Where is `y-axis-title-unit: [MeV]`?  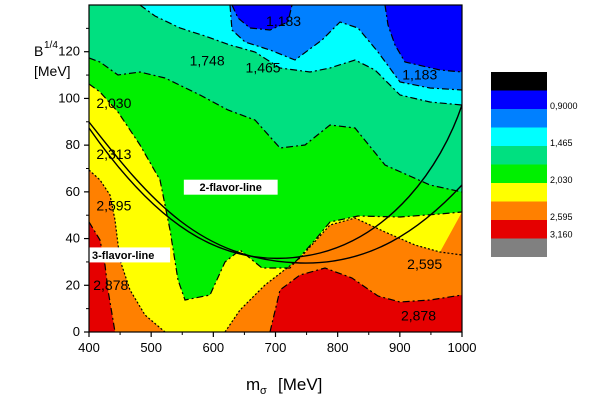 y-axis-title-unit: [MeV] is located at coordinates (52, 71).